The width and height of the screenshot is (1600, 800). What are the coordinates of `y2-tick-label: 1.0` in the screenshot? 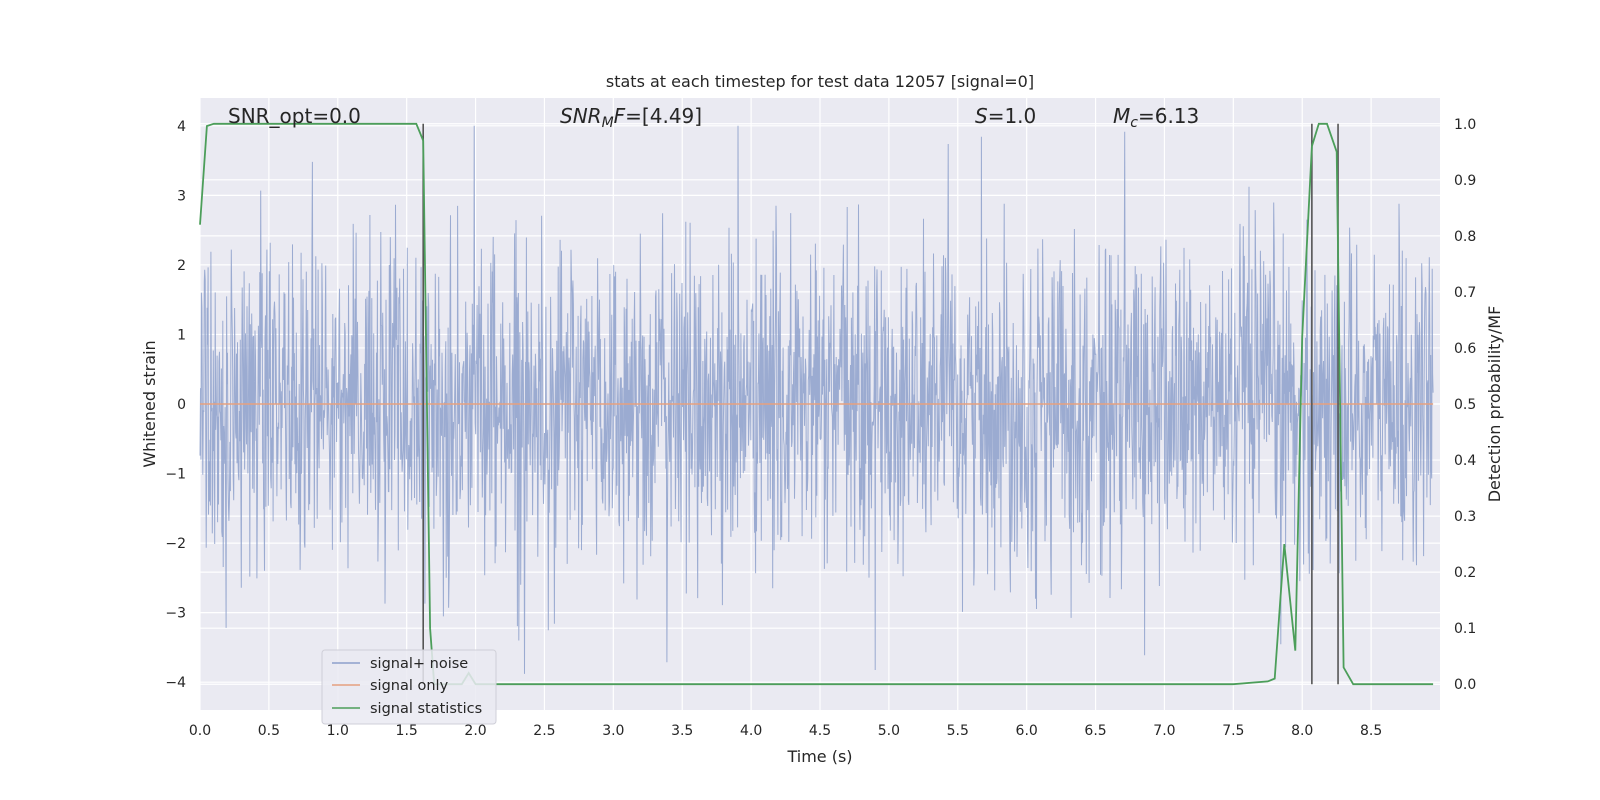 It's located at (1465, 125).